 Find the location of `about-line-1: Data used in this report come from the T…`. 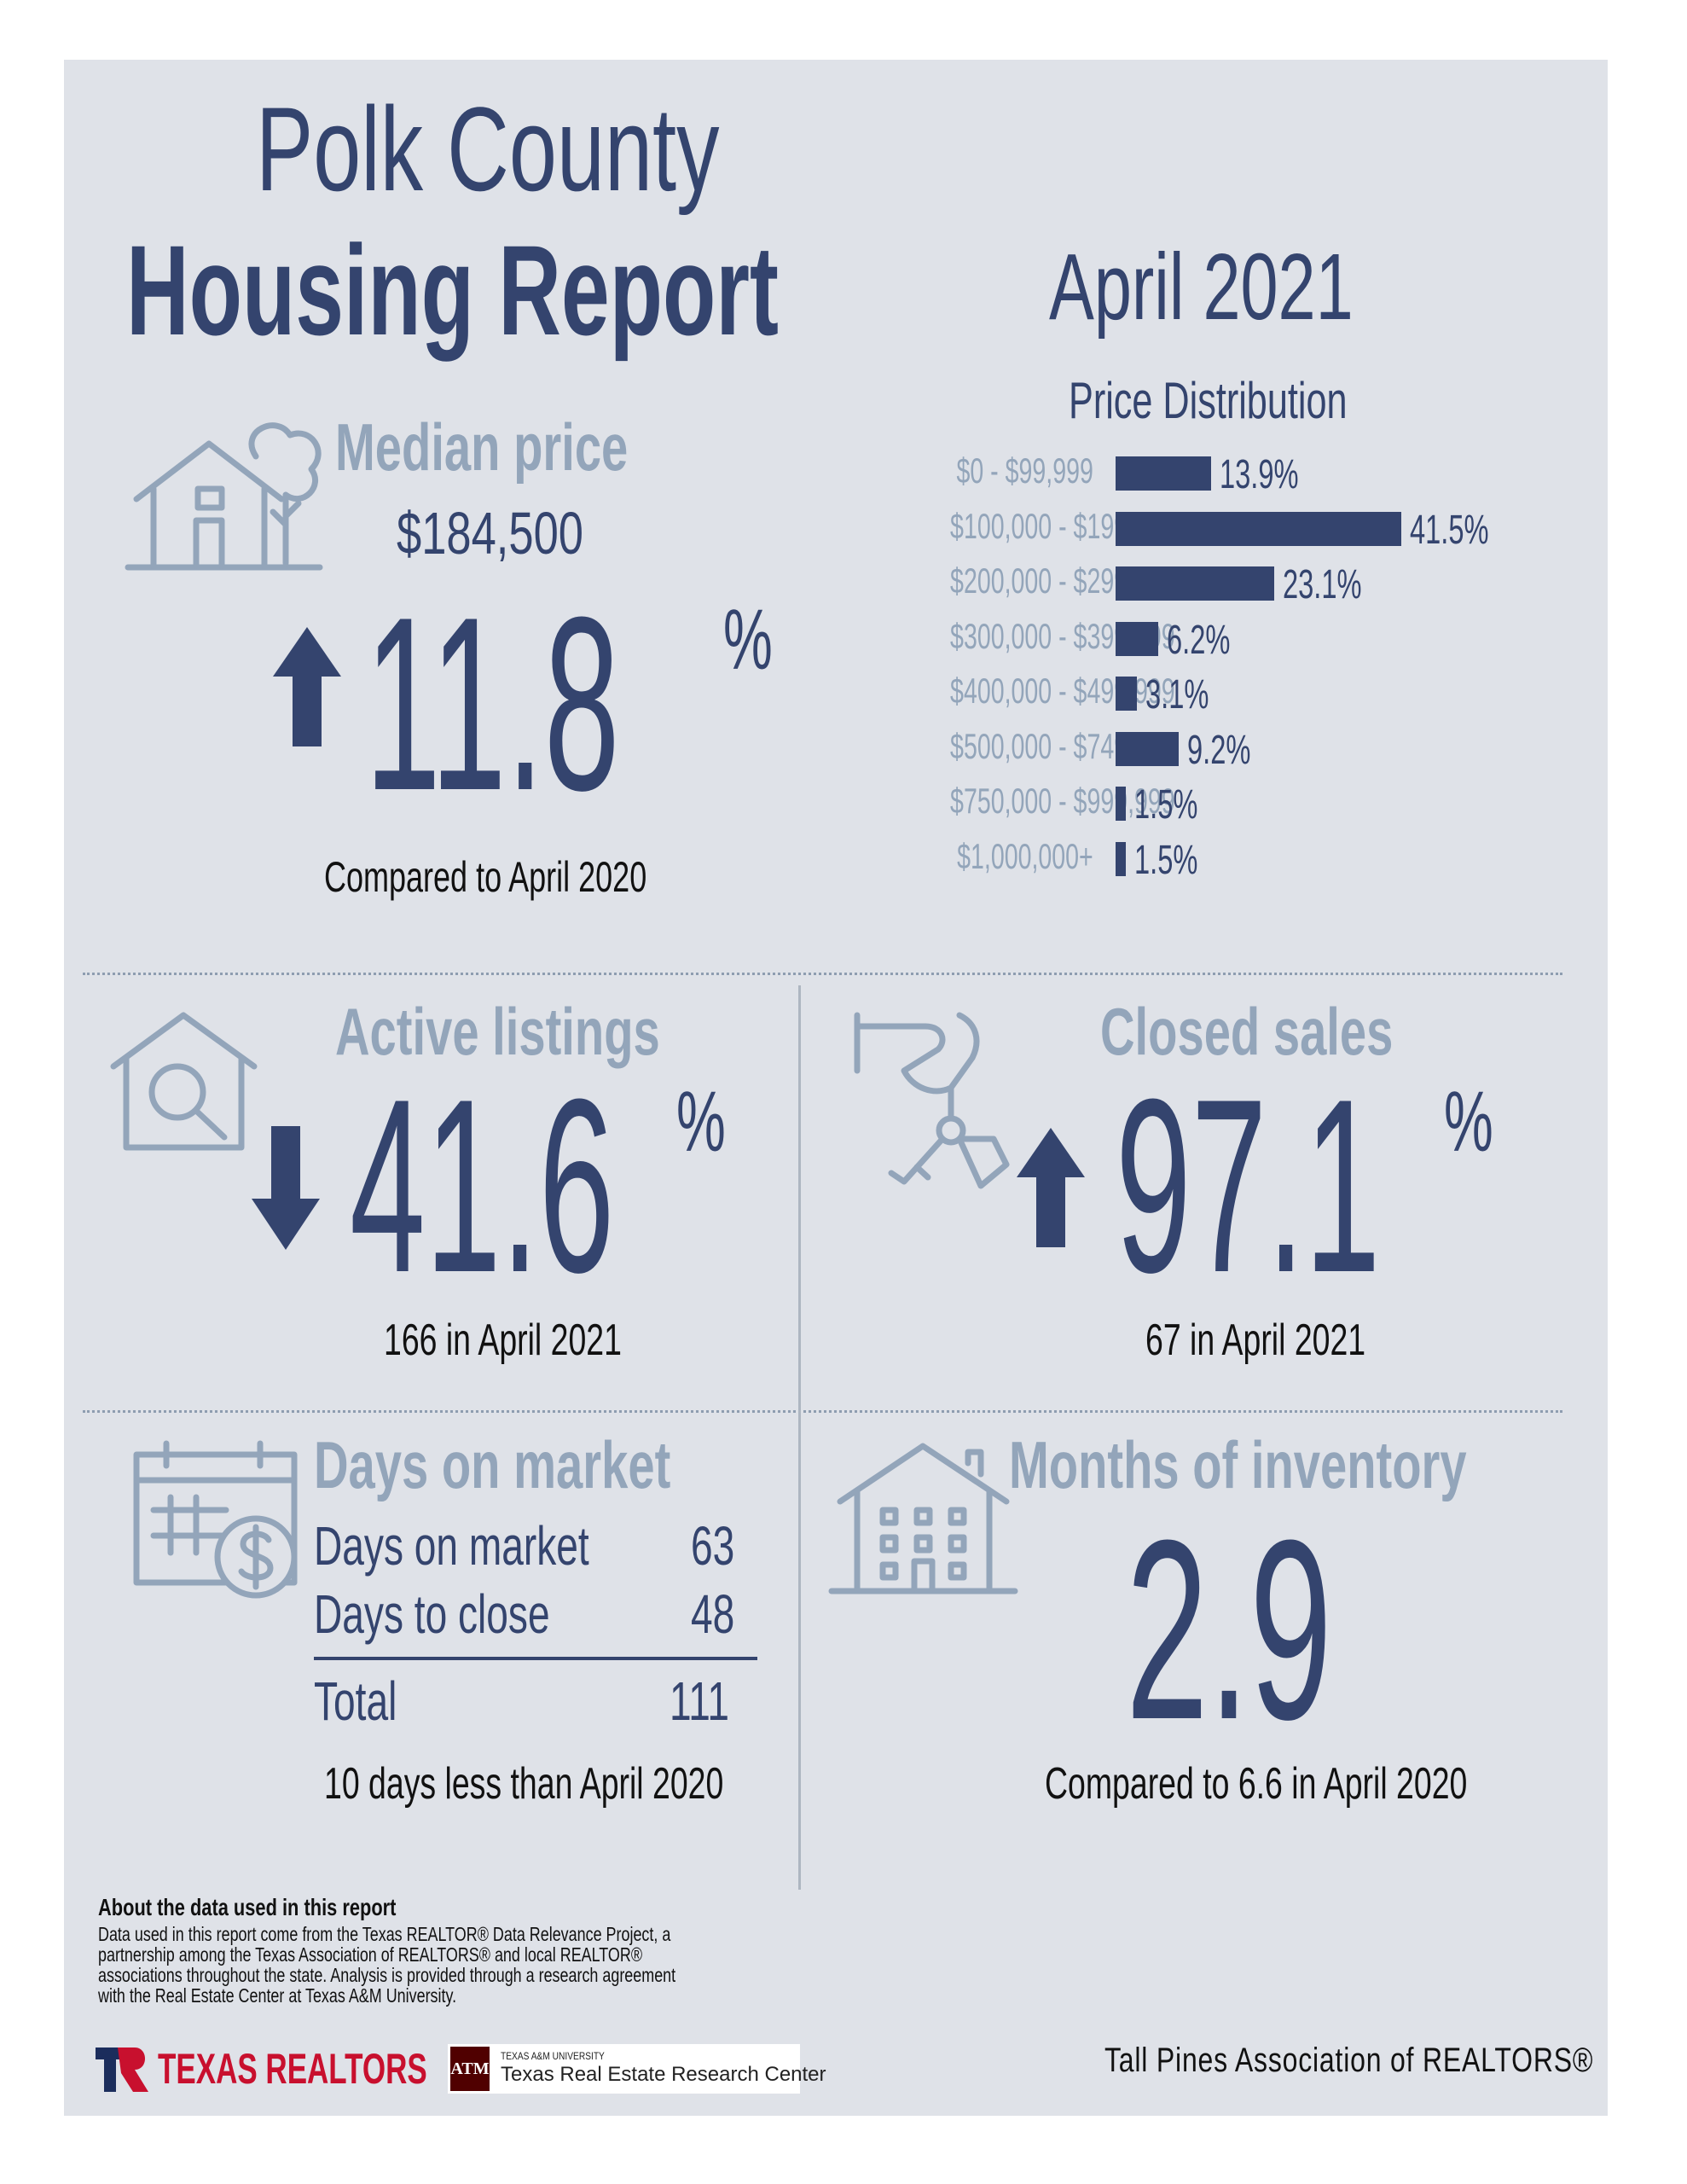

about-line-1: Data used in this report come from the T… is located at coordinates (385, 1934).